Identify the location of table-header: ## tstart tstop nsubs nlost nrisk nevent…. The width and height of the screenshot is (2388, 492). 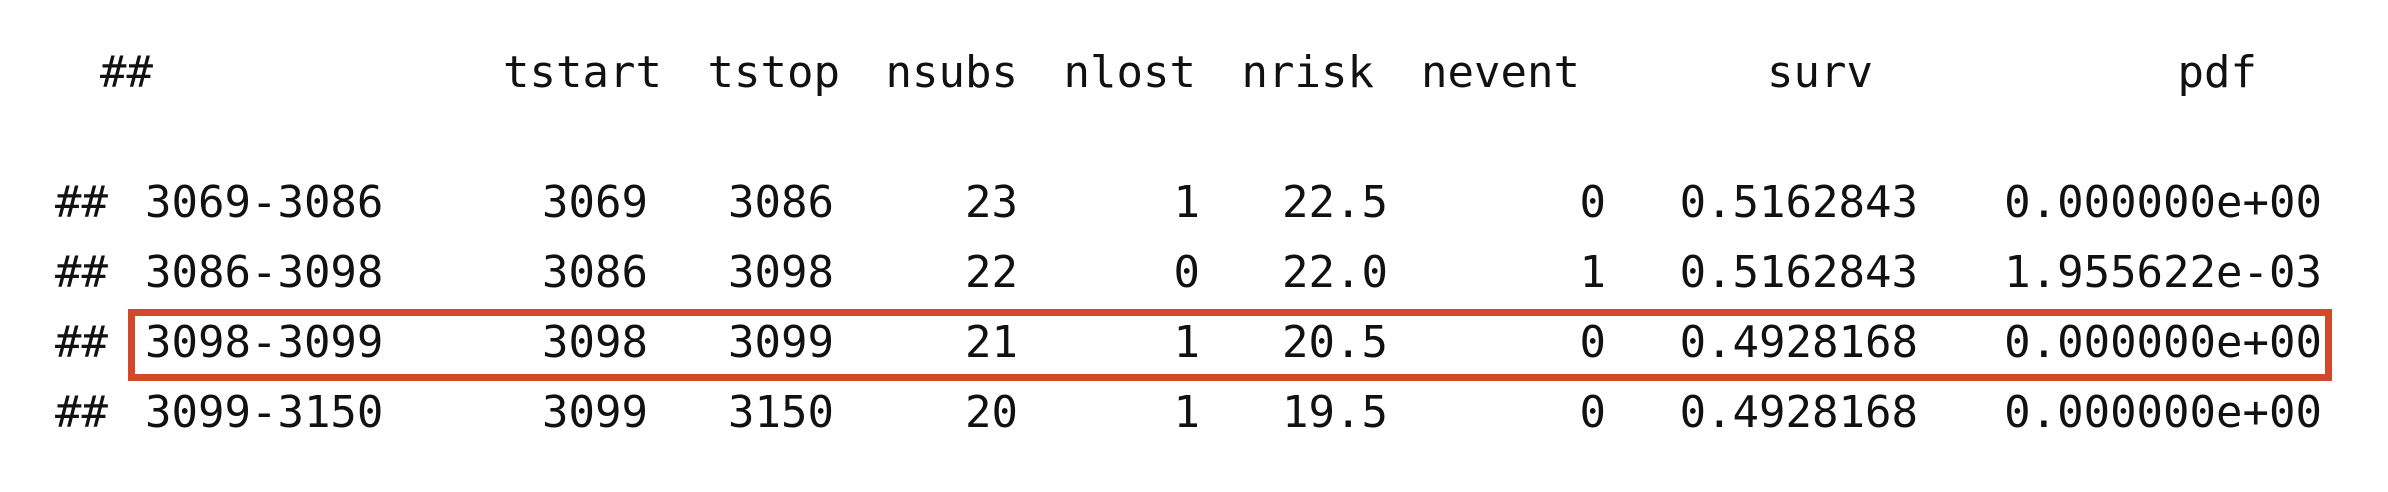
(1194, 73).